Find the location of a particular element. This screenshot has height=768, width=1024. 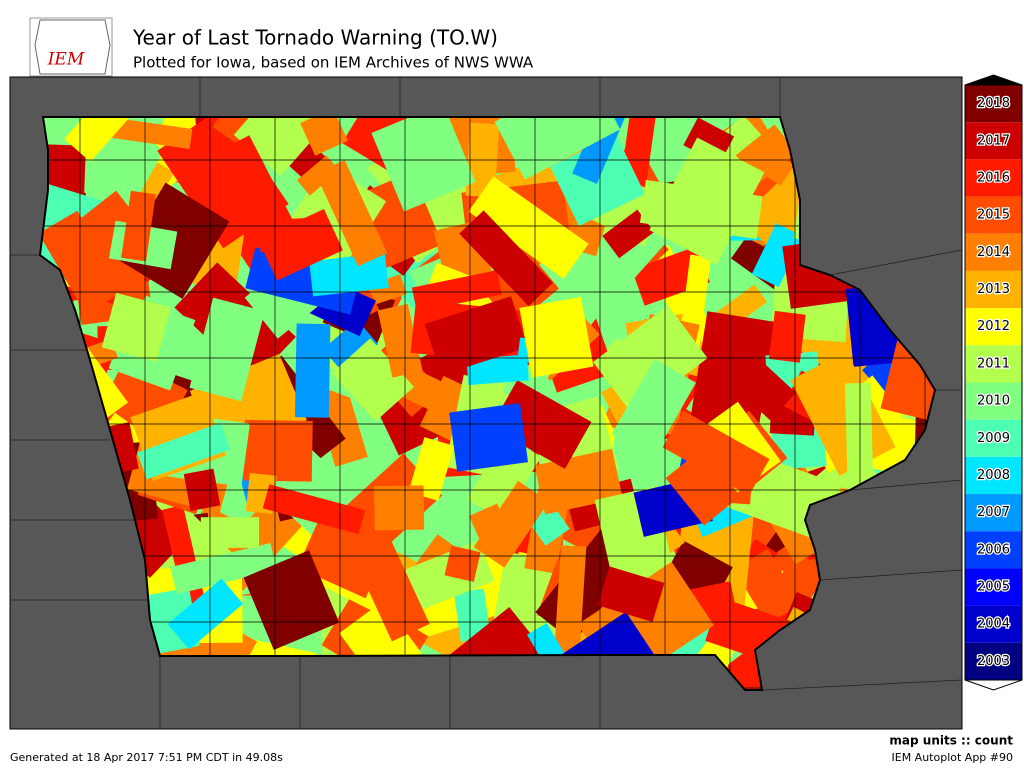

logo-text: IEM is located at coordinates (66, 60).